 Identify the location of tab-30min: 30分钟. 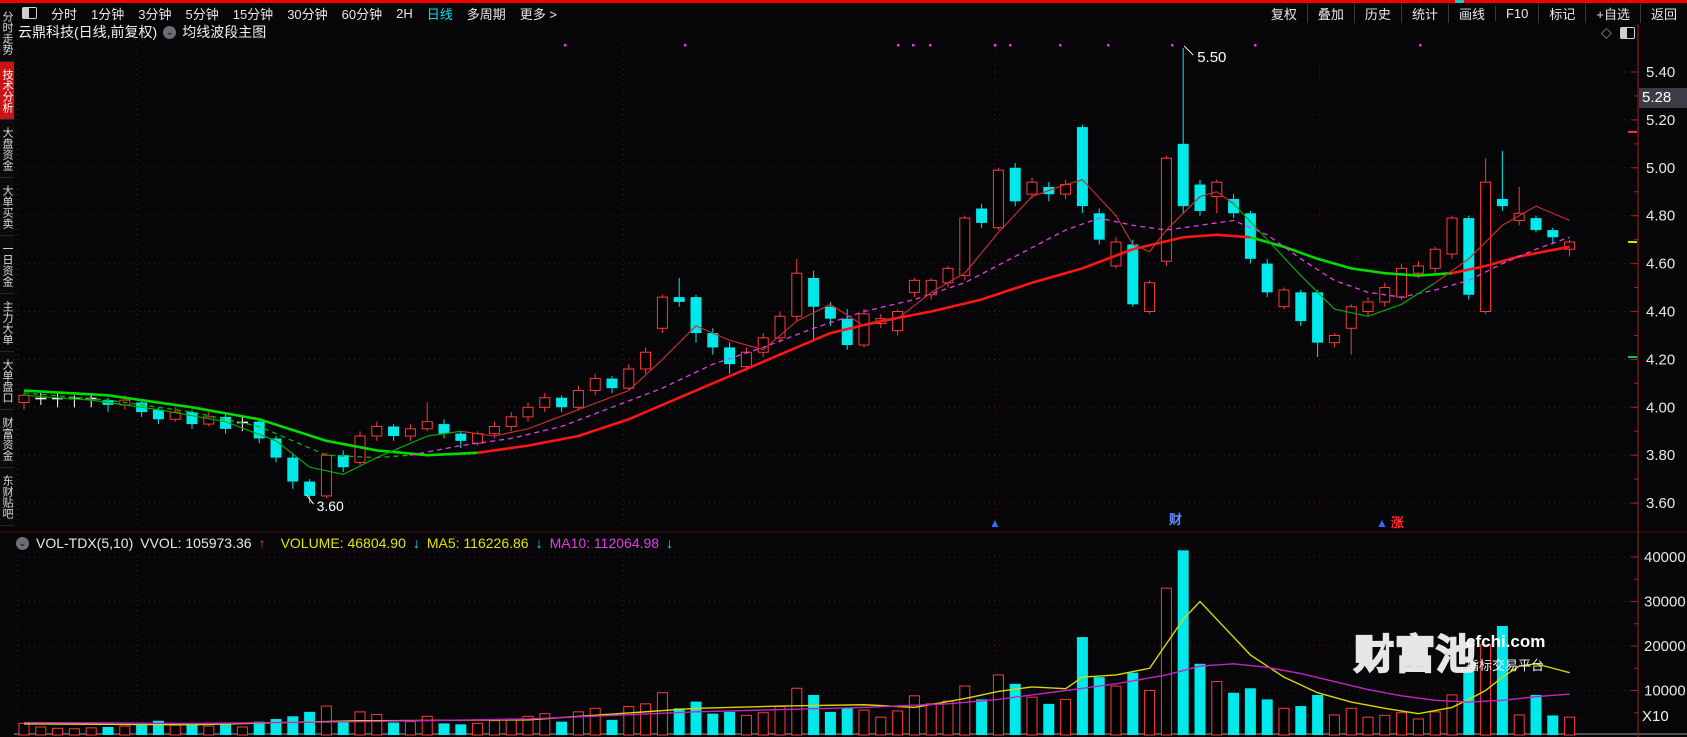
(307, 14).